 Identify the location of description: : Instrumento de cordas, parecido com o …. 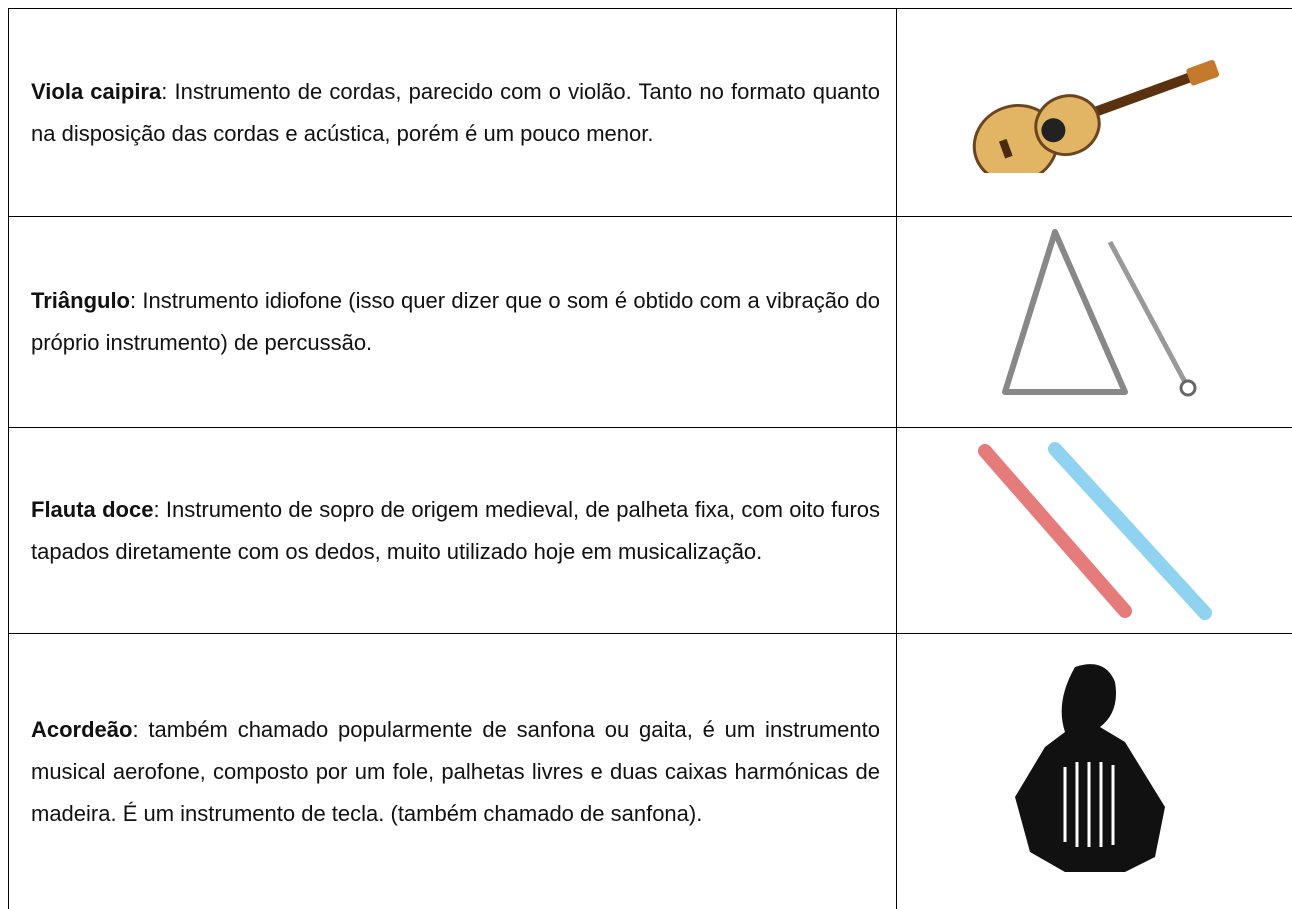
(455, 112).